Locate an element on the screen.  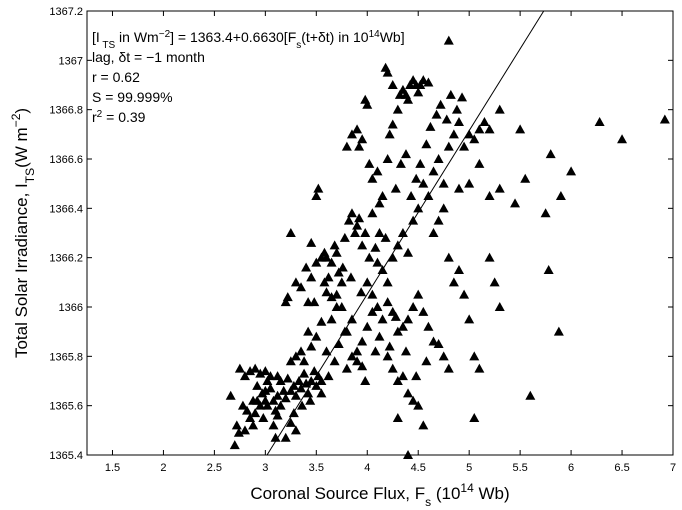
y-tick-label: 1366.4 is located at coordinates (66, 209).